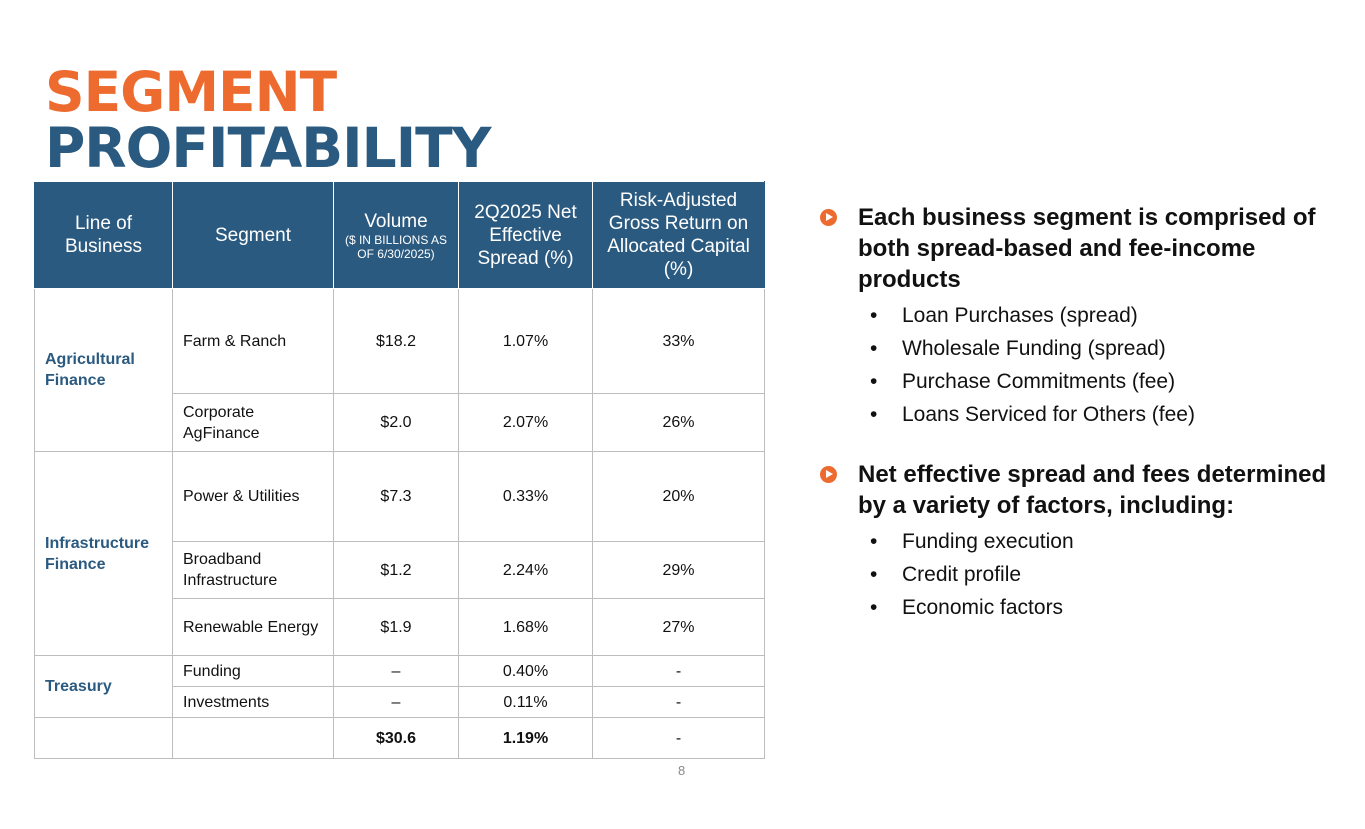 The height and width of the screenshot is (829, 1365). Describe the element at coordinates (253, 422) in the screenshot. I see `segment-cell: Corporate AgFinance` at that location.